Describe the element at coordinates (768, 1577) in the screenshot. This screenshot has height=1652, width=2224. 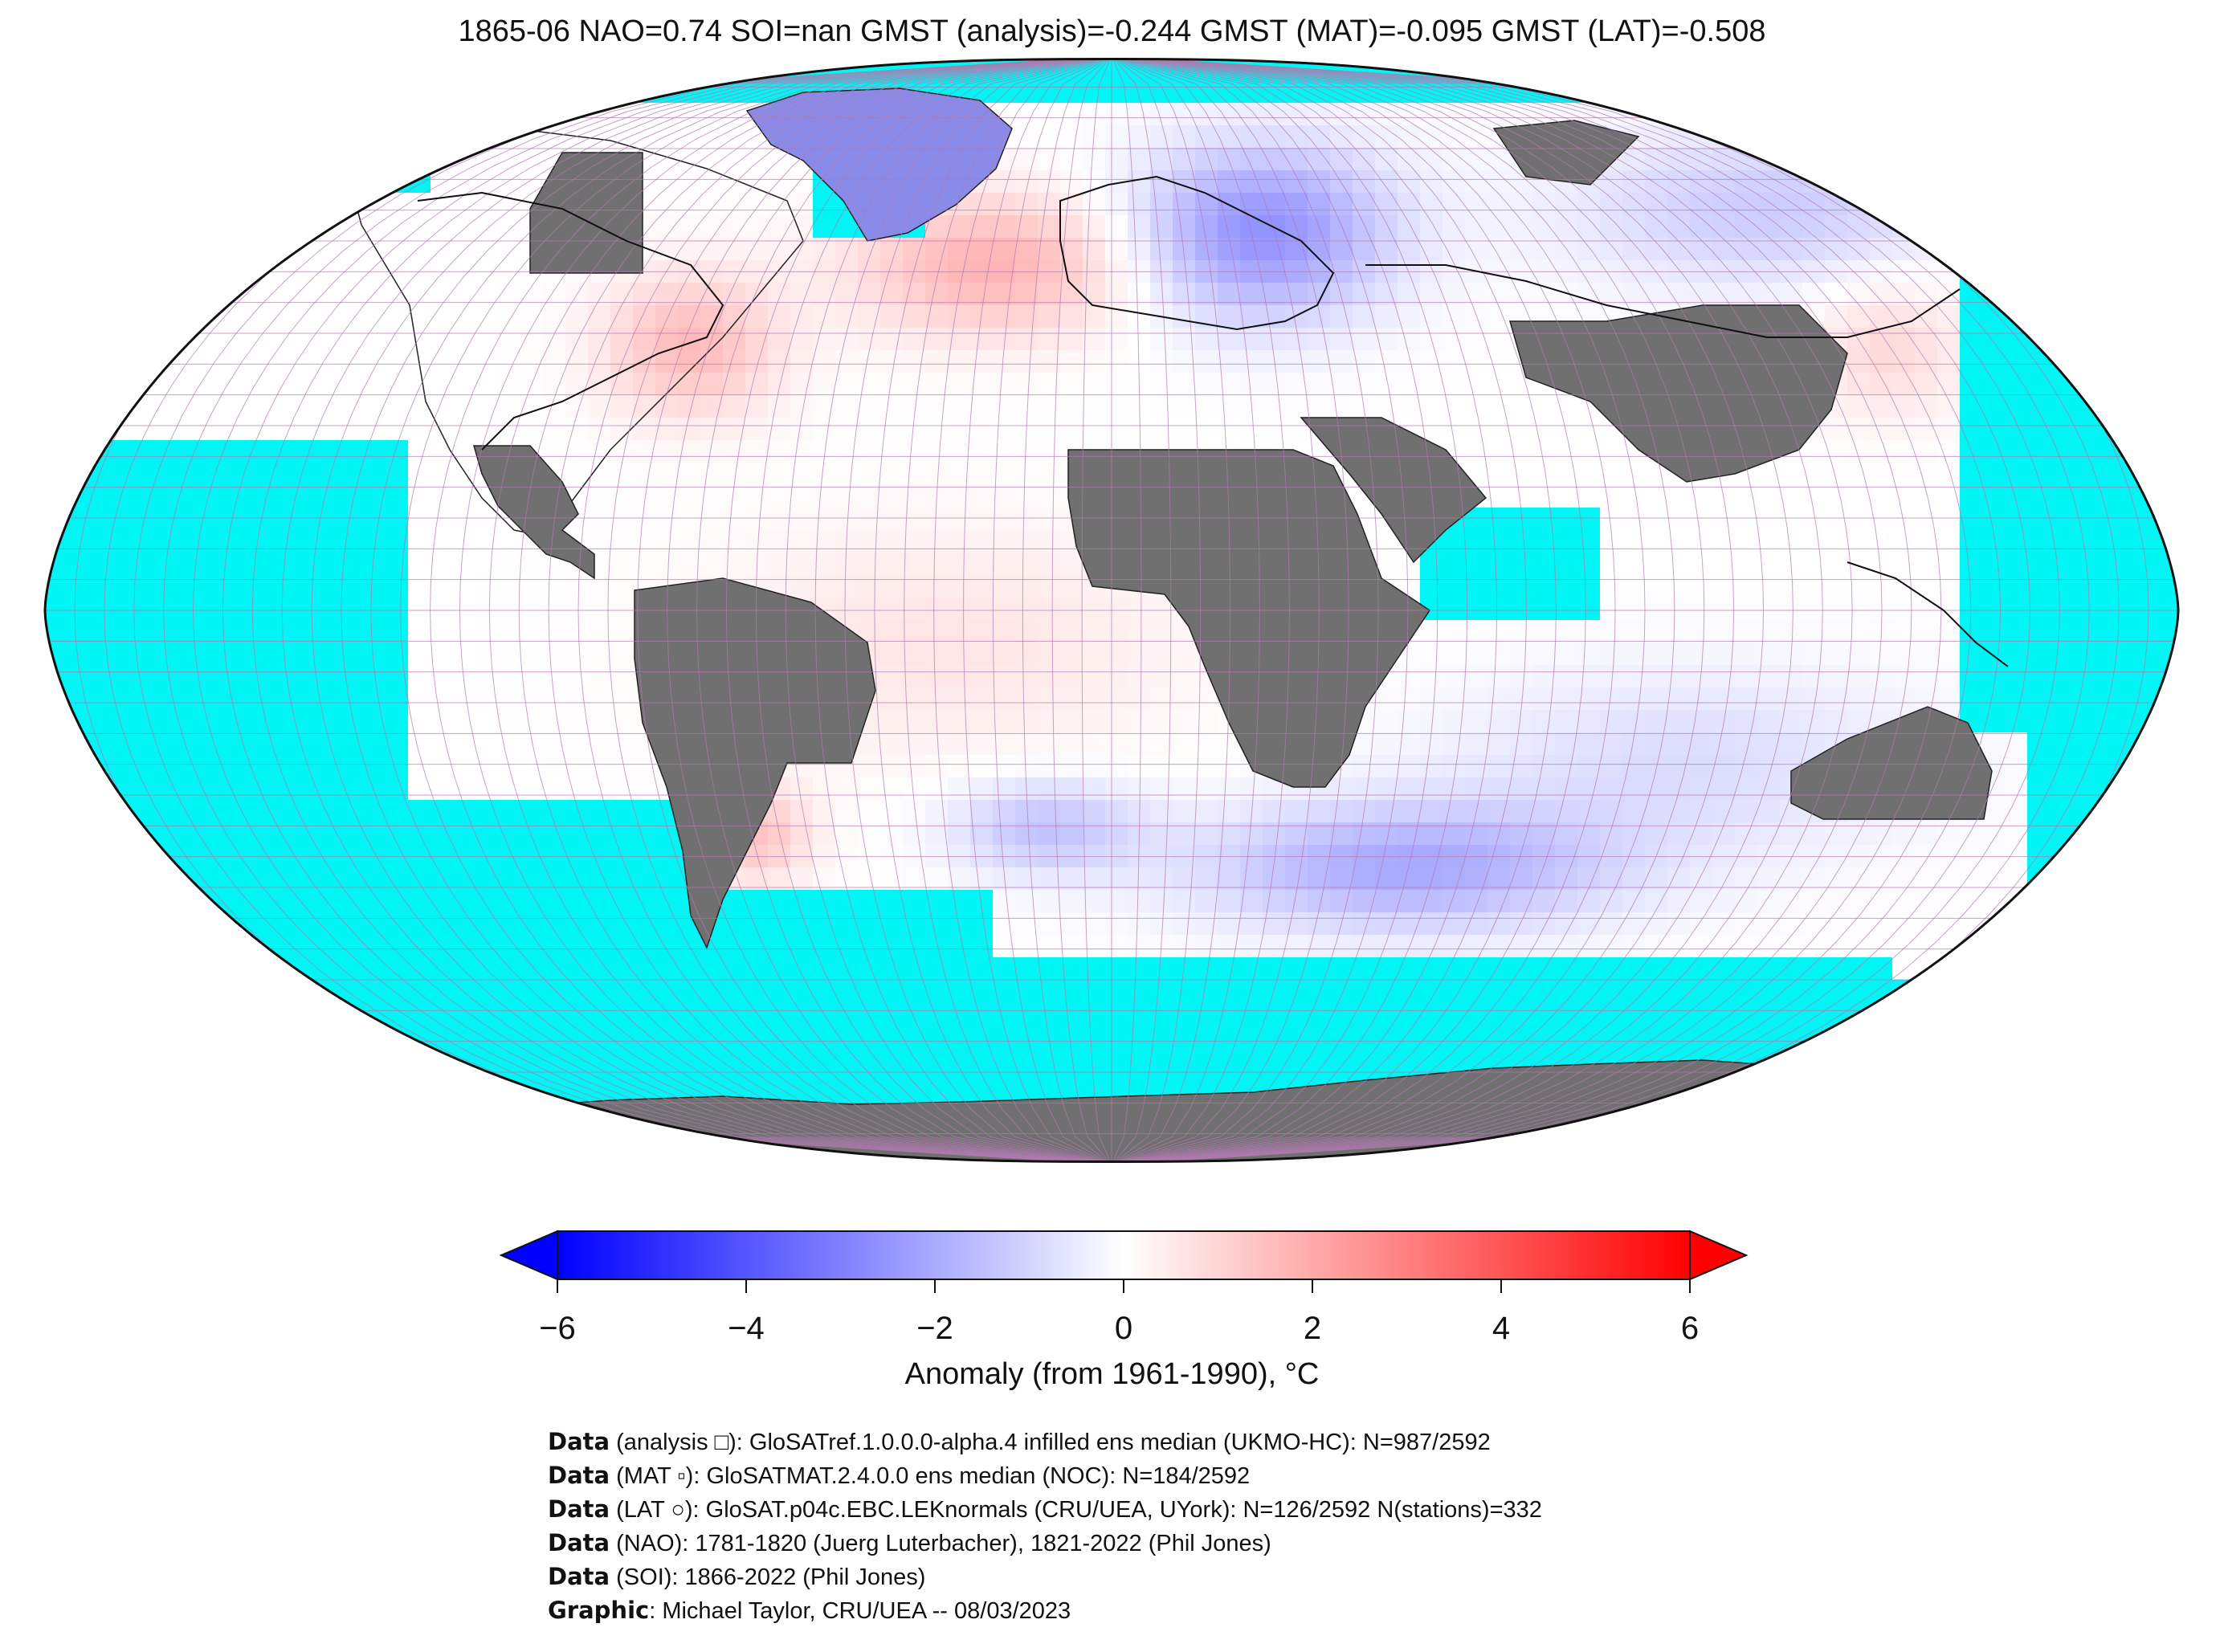
I see `credit-text: (SOI): 1866-2022 (Phil Jones)` at that location.